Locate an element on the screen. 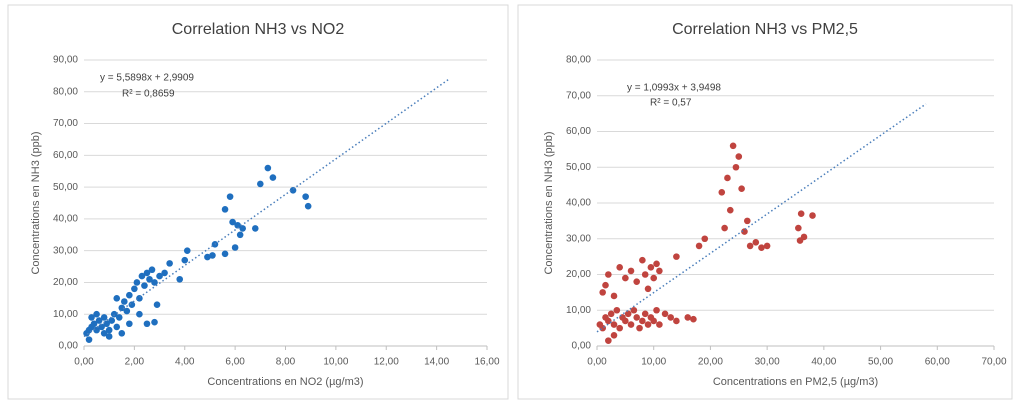  x-tick-label: 6,00 is located at coordinates (235, 362).